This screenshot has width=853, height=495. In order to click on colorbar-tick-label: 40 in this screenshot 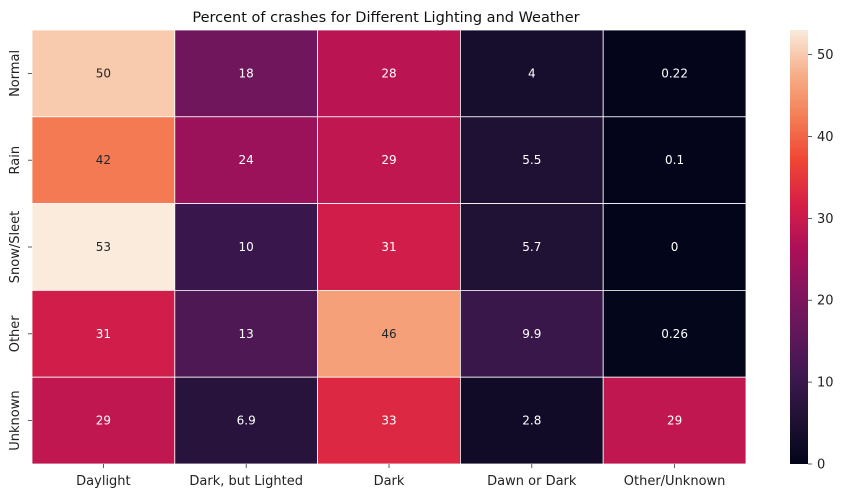, I will do `click(825, 137)`.